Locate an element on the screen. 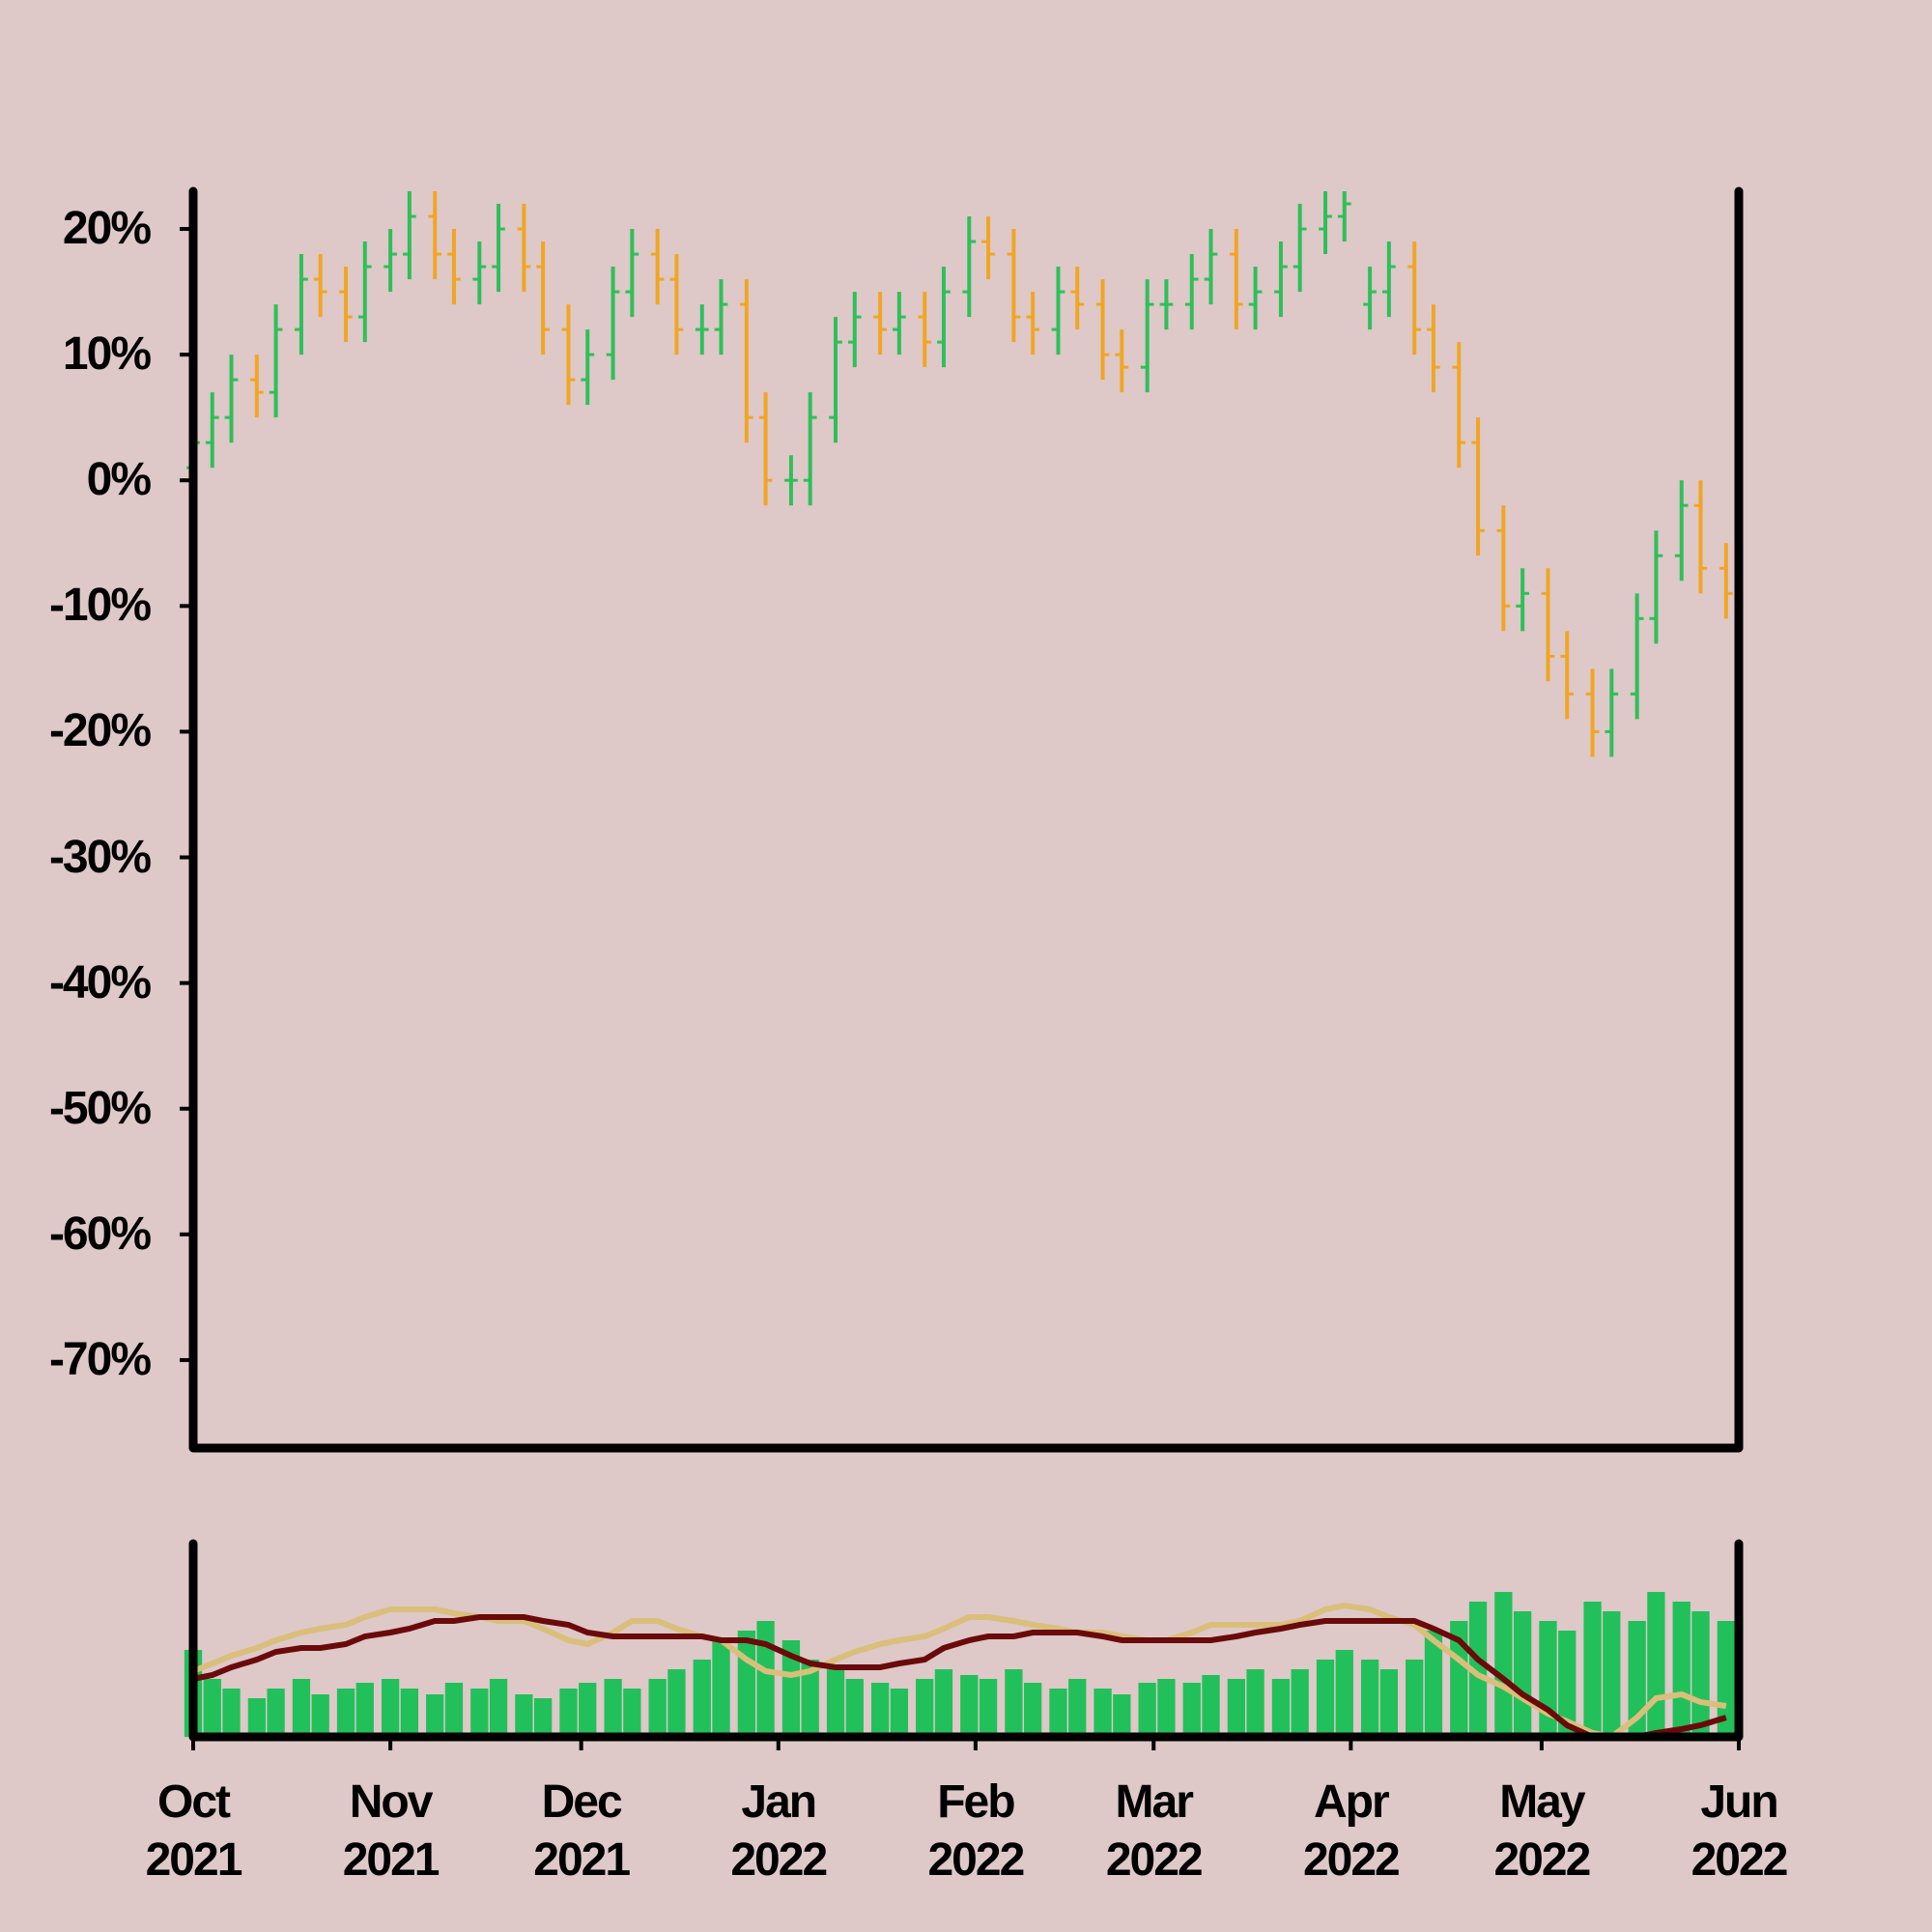 The height and width of the screenshot is (1932, 1932). y-tick-label: 0% is located at coordinates (119, 480).